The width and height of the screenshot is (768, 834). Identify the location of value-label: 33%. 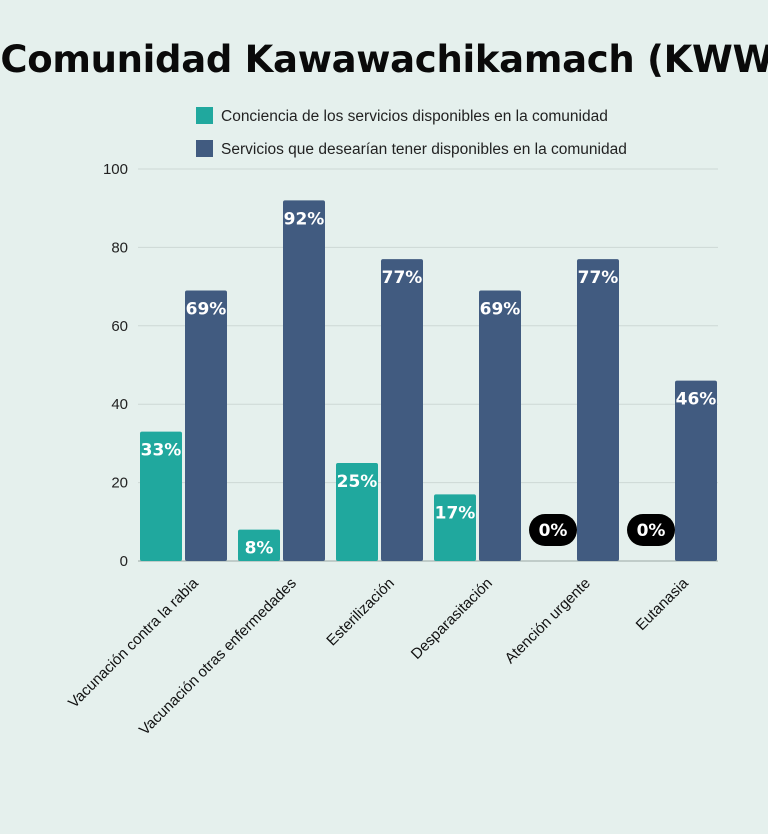
(161, 451).